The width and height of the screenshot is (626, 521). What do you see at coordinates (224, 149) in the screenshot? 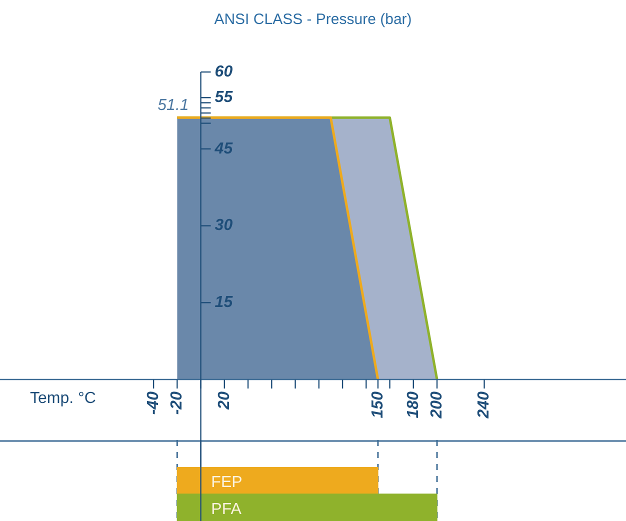
I see `y-tick-label: 45` at bounding box center [224, 149].